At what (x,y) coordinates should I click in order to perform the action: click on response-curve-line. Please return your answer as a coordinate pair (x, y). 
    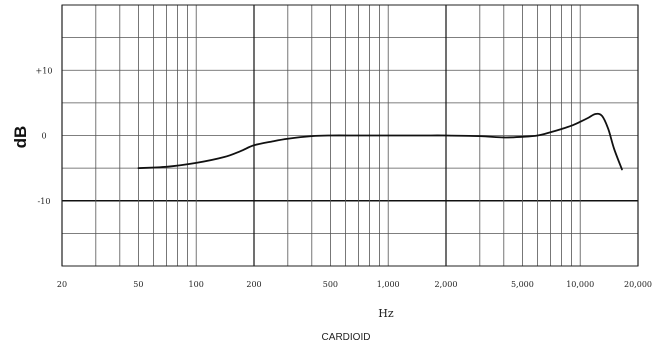
    Looking at the image, I should click on (380, 141).